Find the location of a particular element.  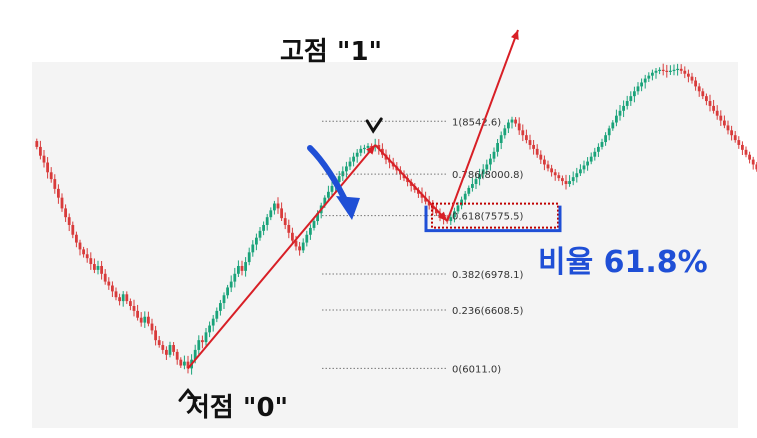

low-caret-mark is located at coordinates (188, 394).